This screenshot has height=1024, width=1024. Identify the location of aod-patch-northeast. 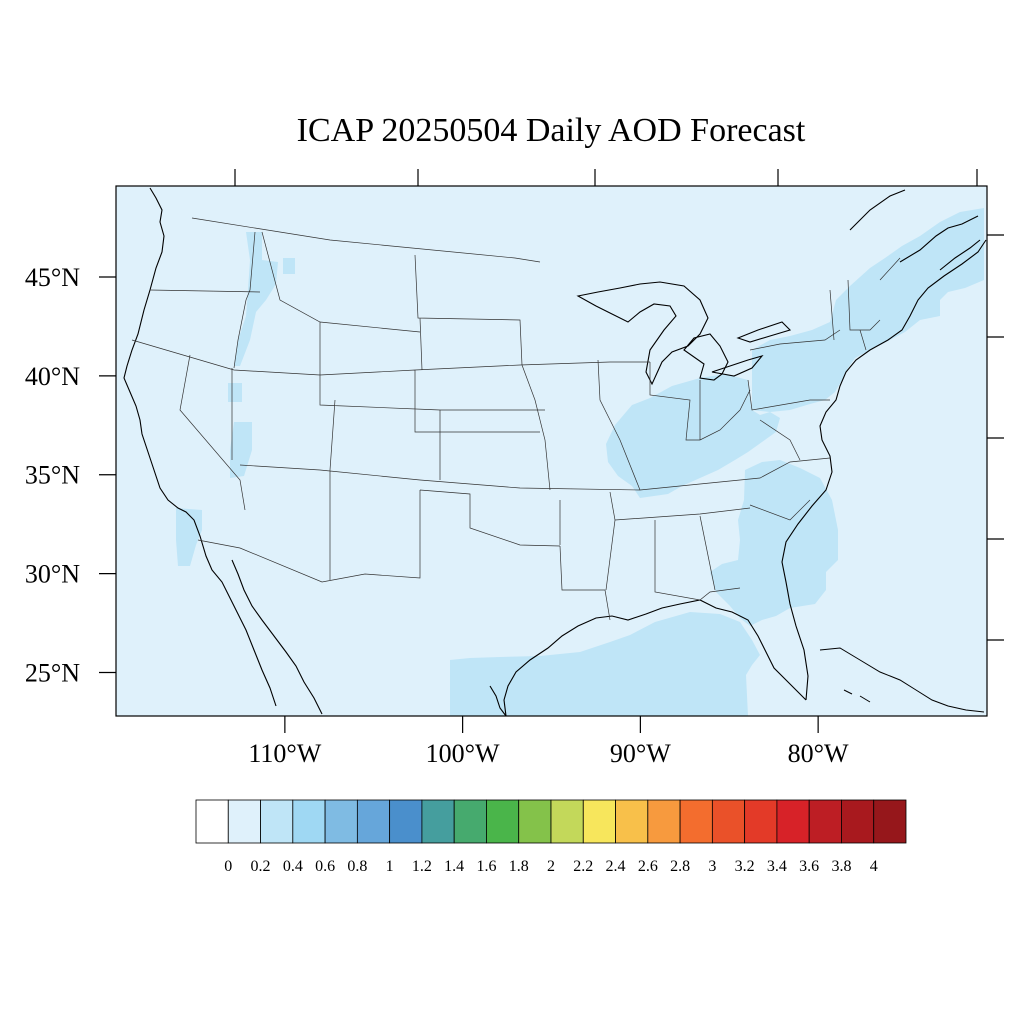
(868, 310).